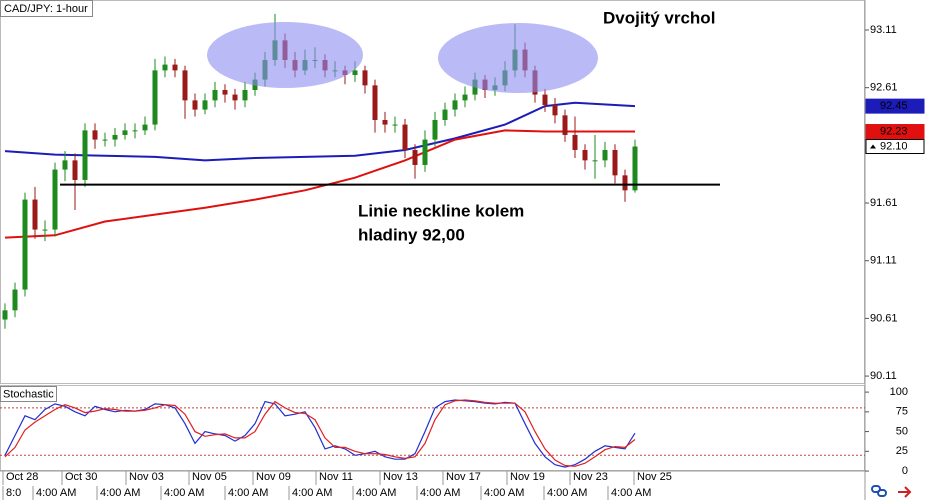 The height and width of the screenshot is (500, 925). What do you see at coordinates (22, 477) in the screenshot?
I see `x-tick-label: Oct 28` at bounding box center [22, 477].